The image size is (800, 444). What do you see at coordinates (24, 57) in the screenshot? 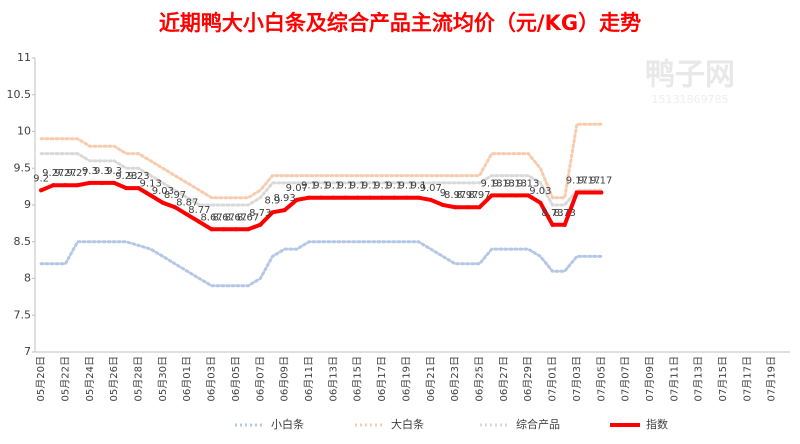
I see `y-tick-label: 11` at bounding box center [24, 57].